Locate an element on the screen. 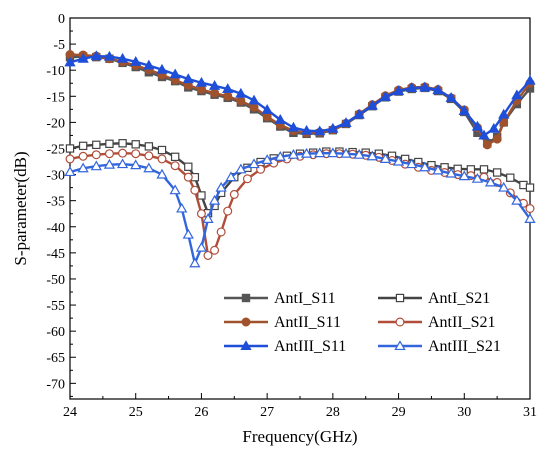 The width and height of the screenshot is (550, 458). y-tick-label: -50 is located at coordinates (55, 280).